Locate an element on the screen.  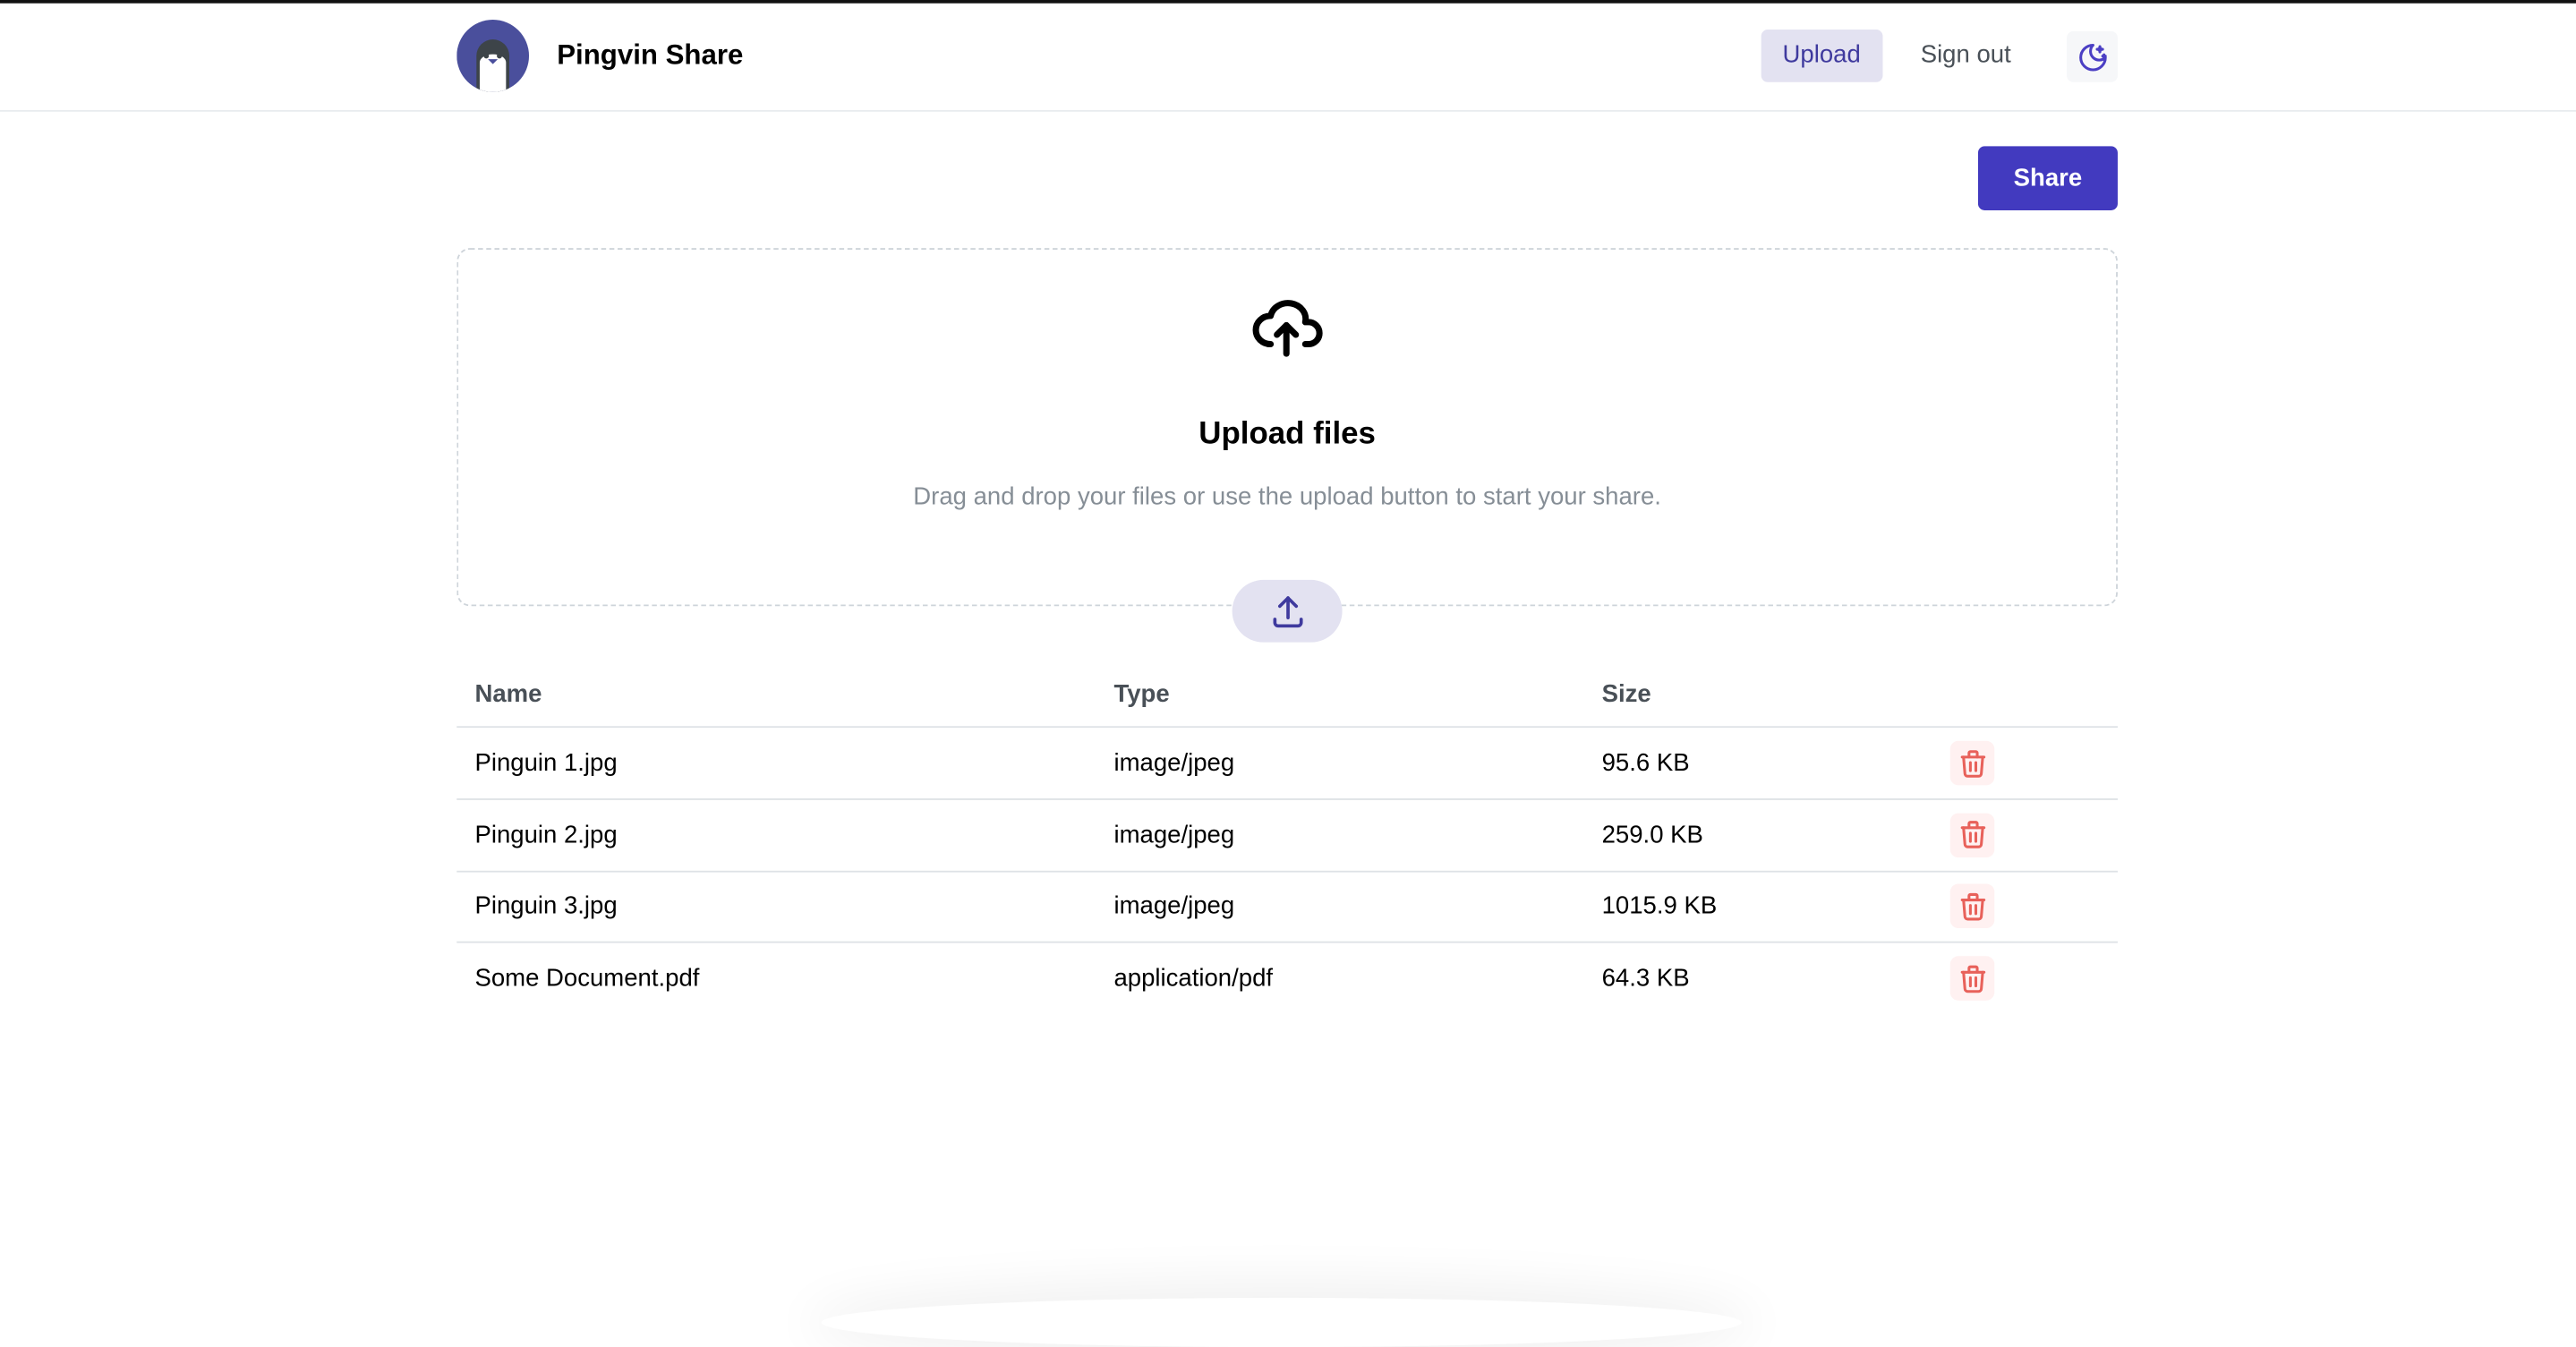
theme-toggle-button is located at coordinates (2092, 56).